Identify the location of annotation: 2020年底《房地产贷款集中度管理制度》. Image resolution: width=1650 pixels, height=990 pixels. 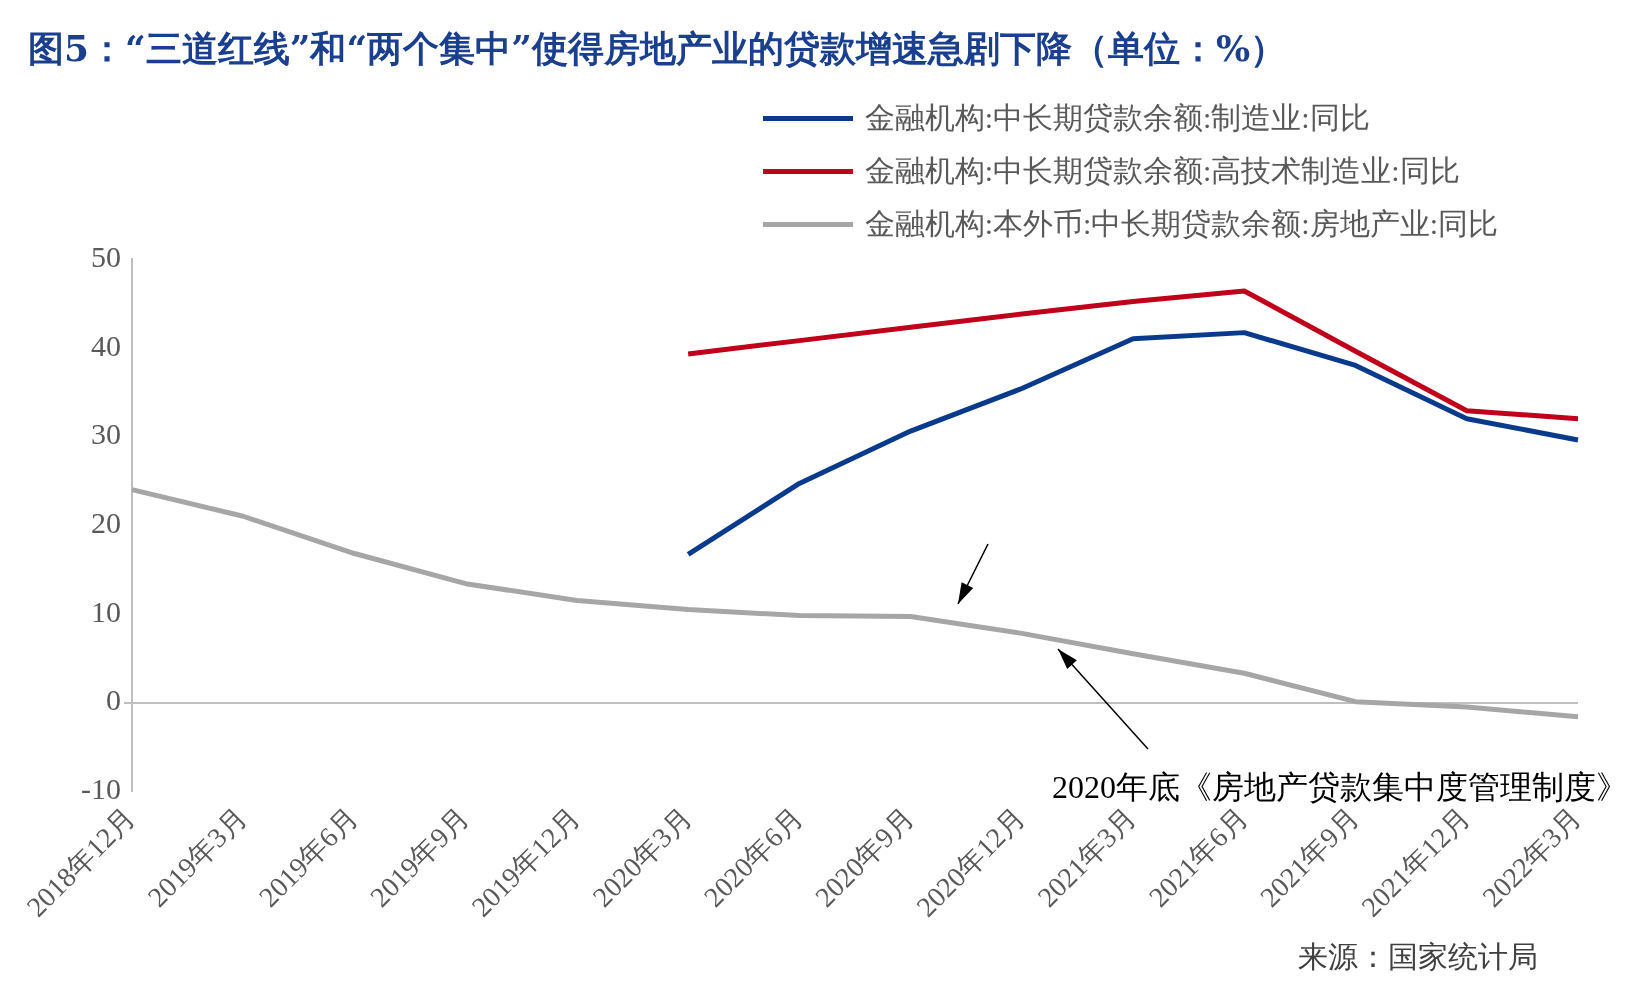
(1340, 786).